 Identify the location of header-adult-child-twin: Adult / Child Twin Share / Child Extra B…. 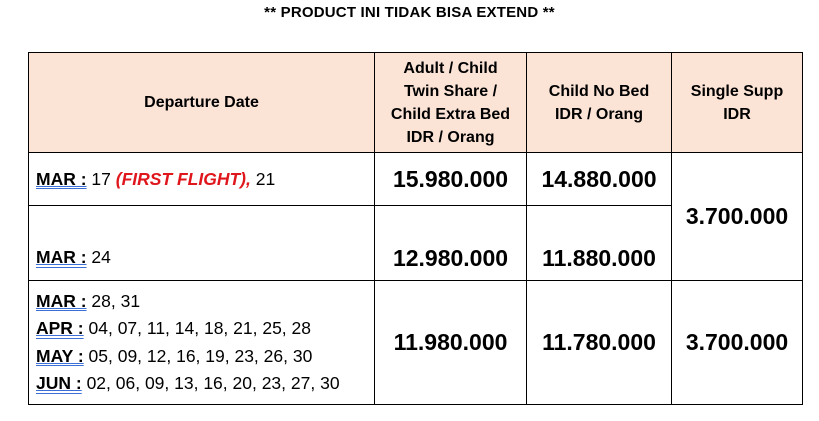
(450, 102).